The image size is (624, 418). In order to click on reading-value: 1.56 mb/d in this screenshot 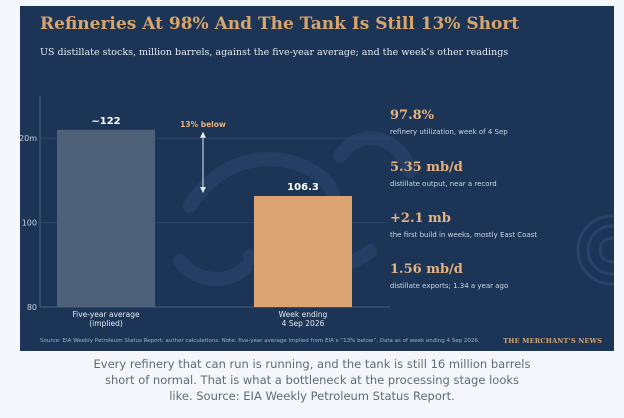, I will do `click(426, 269)`.